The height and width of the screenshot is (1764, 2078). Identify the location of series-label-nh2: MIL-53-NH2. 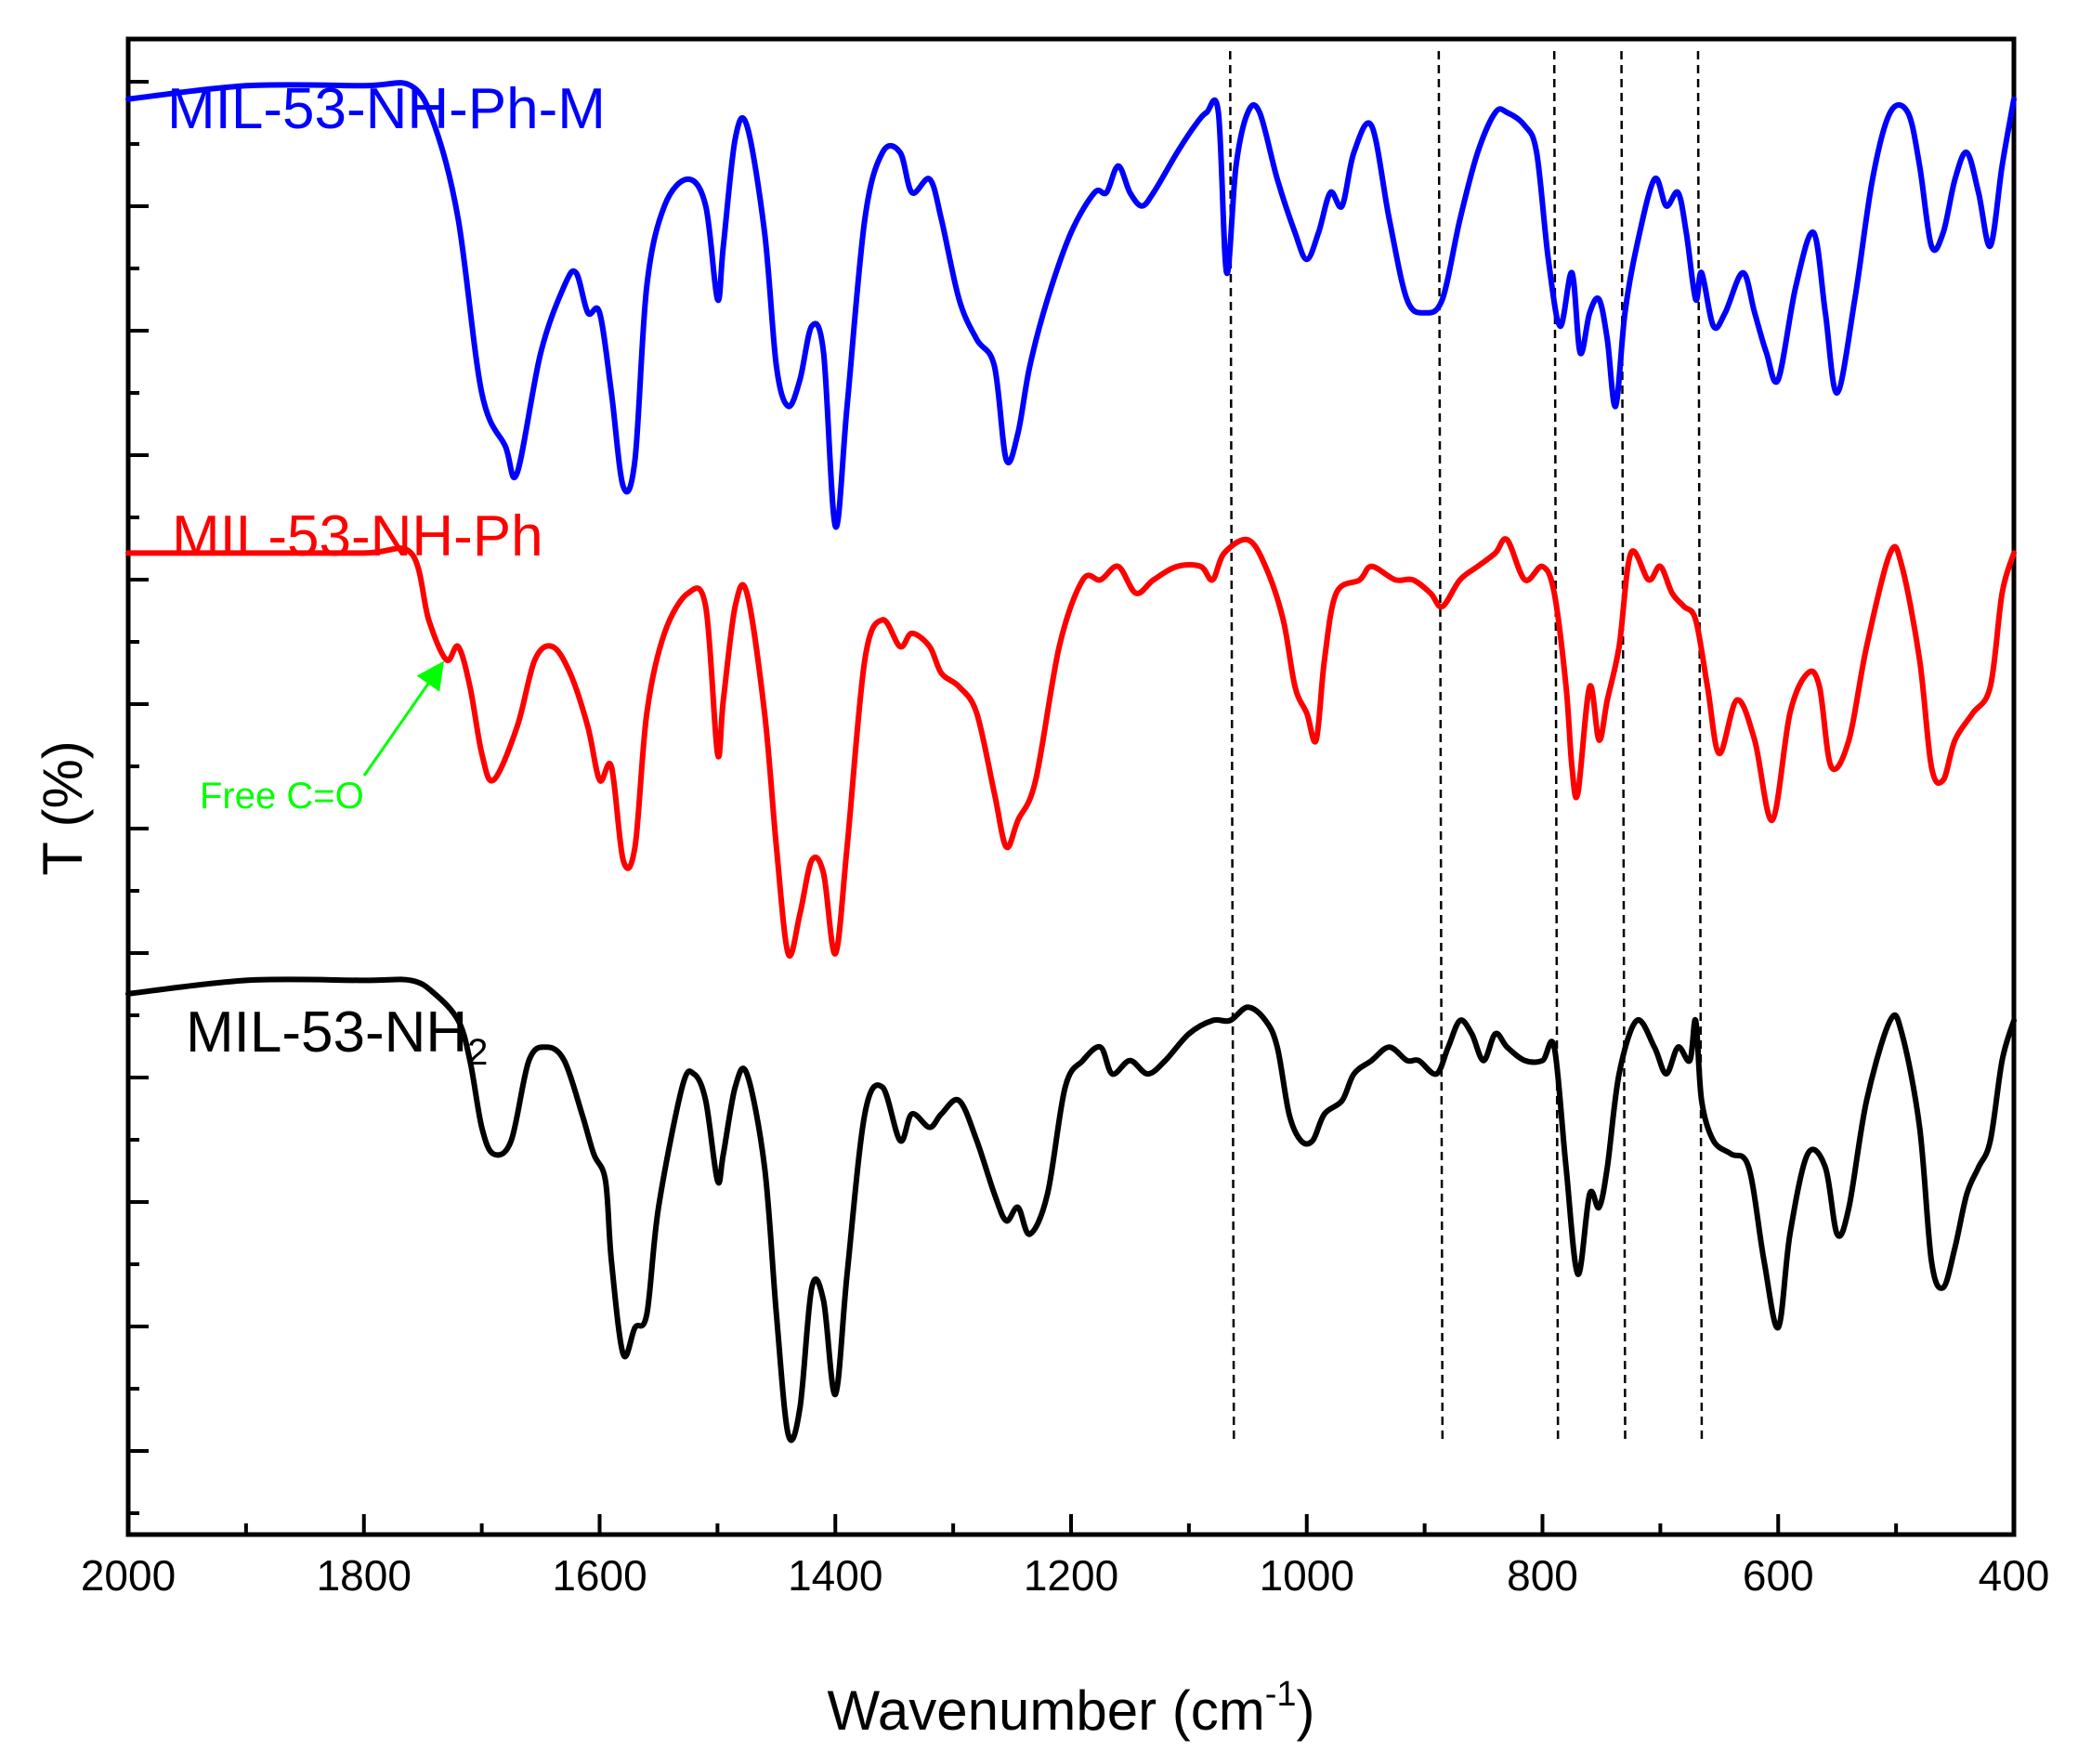
(337, 1036).